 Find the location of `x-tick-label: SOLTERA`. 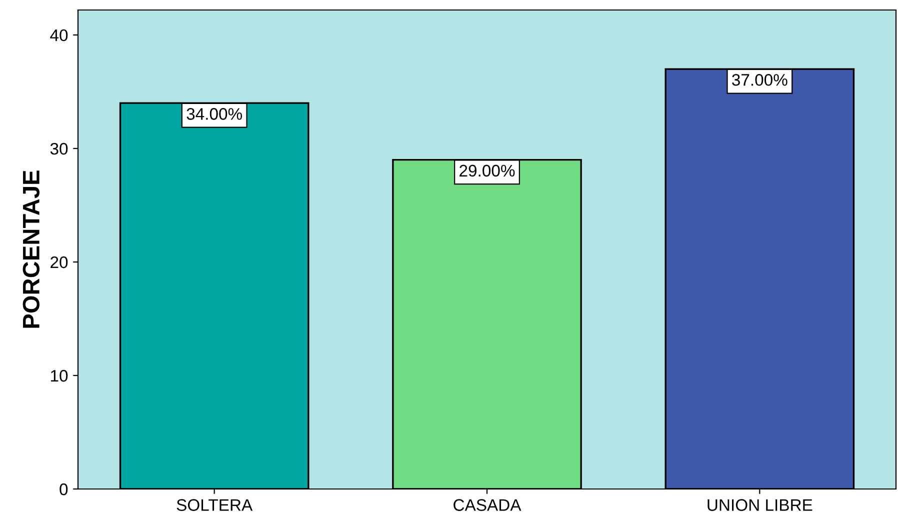

x-tick-label: SOLTERA is located at coordinates (214, 505).